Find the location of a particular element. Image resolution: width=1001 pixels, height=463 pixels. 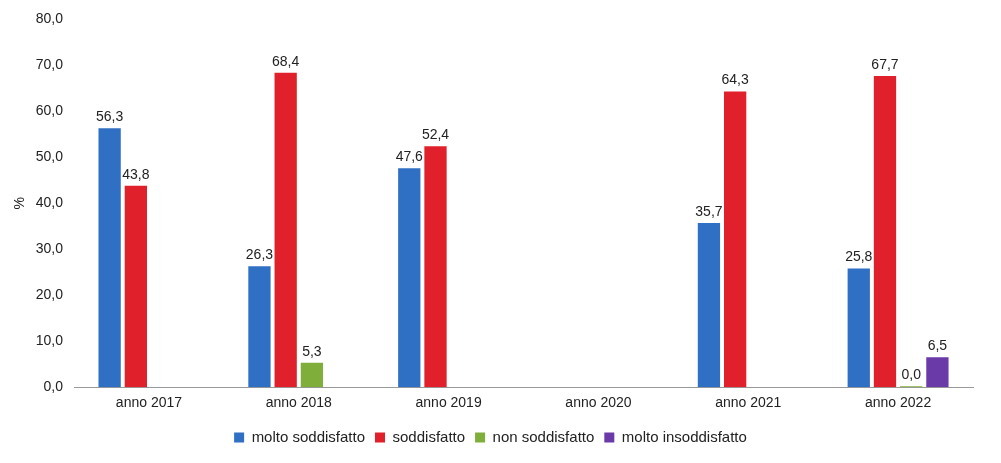

x-tick-label: anno 2018 is located at coordinates (299, 402).